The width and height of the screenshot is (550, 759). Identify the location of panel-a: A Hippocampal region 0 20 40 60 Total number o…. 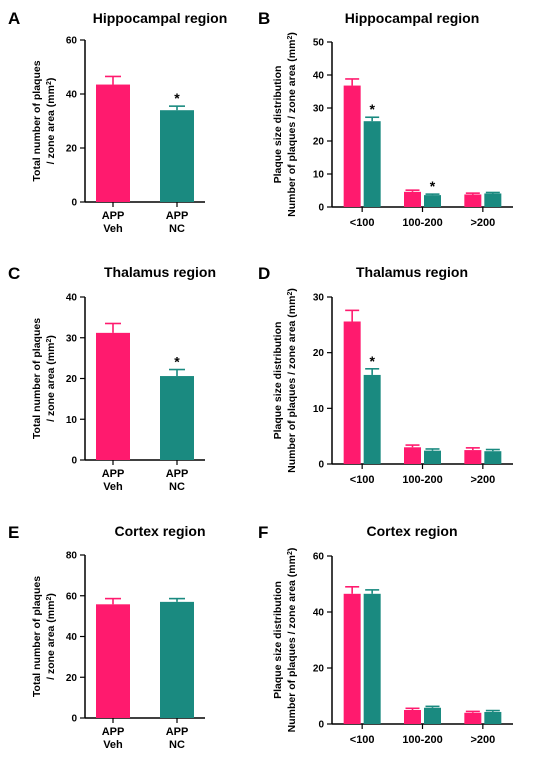
(117, 122).